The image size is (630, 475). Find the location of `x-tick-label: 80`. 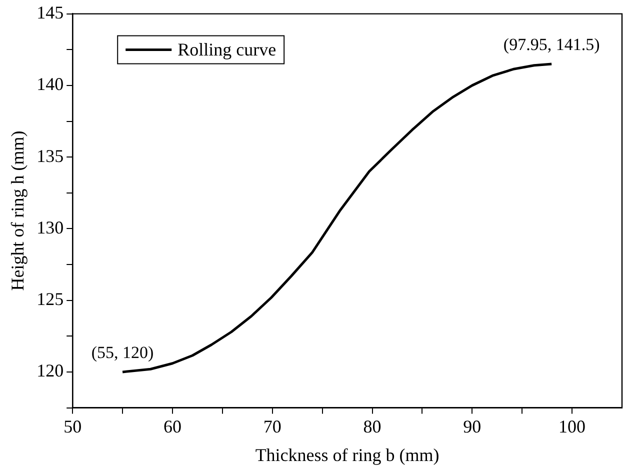

x-tick-label: 80 is located at coordinates (372, 426).